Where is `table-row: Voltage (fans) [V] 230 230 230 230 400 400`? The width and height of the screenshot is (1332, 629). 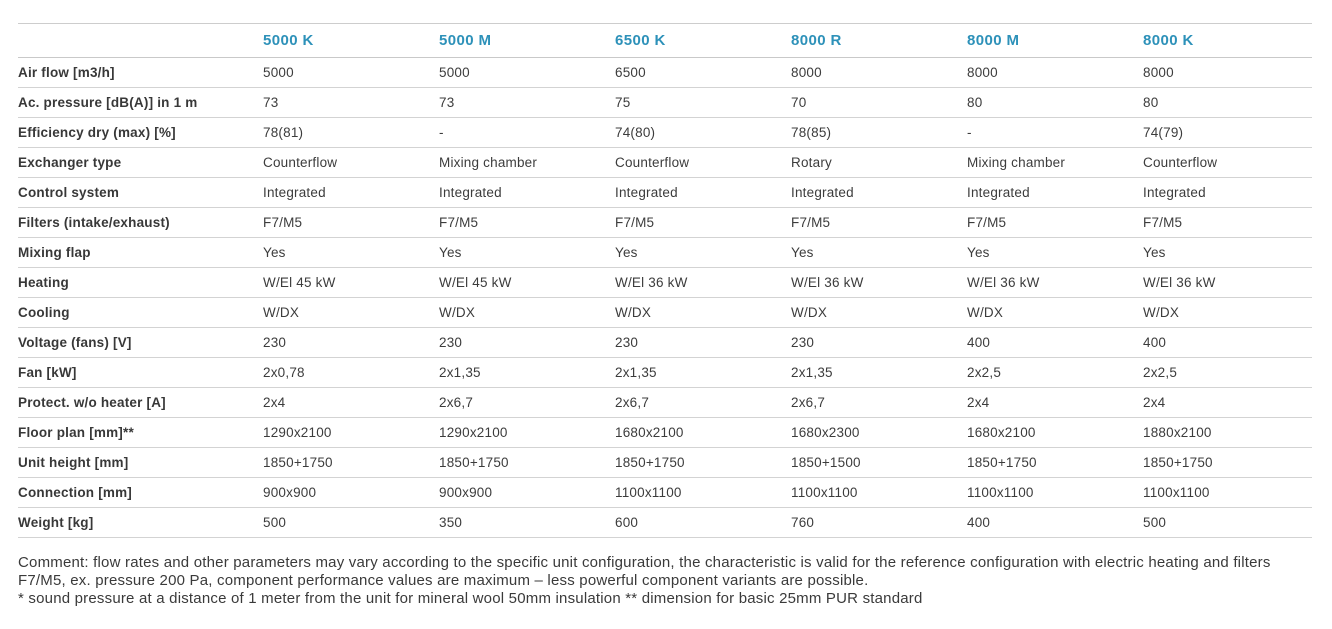 table-row: Voltage (fans) [V] 230 230 230 230 400 400 is located at coordinates (665, 342).